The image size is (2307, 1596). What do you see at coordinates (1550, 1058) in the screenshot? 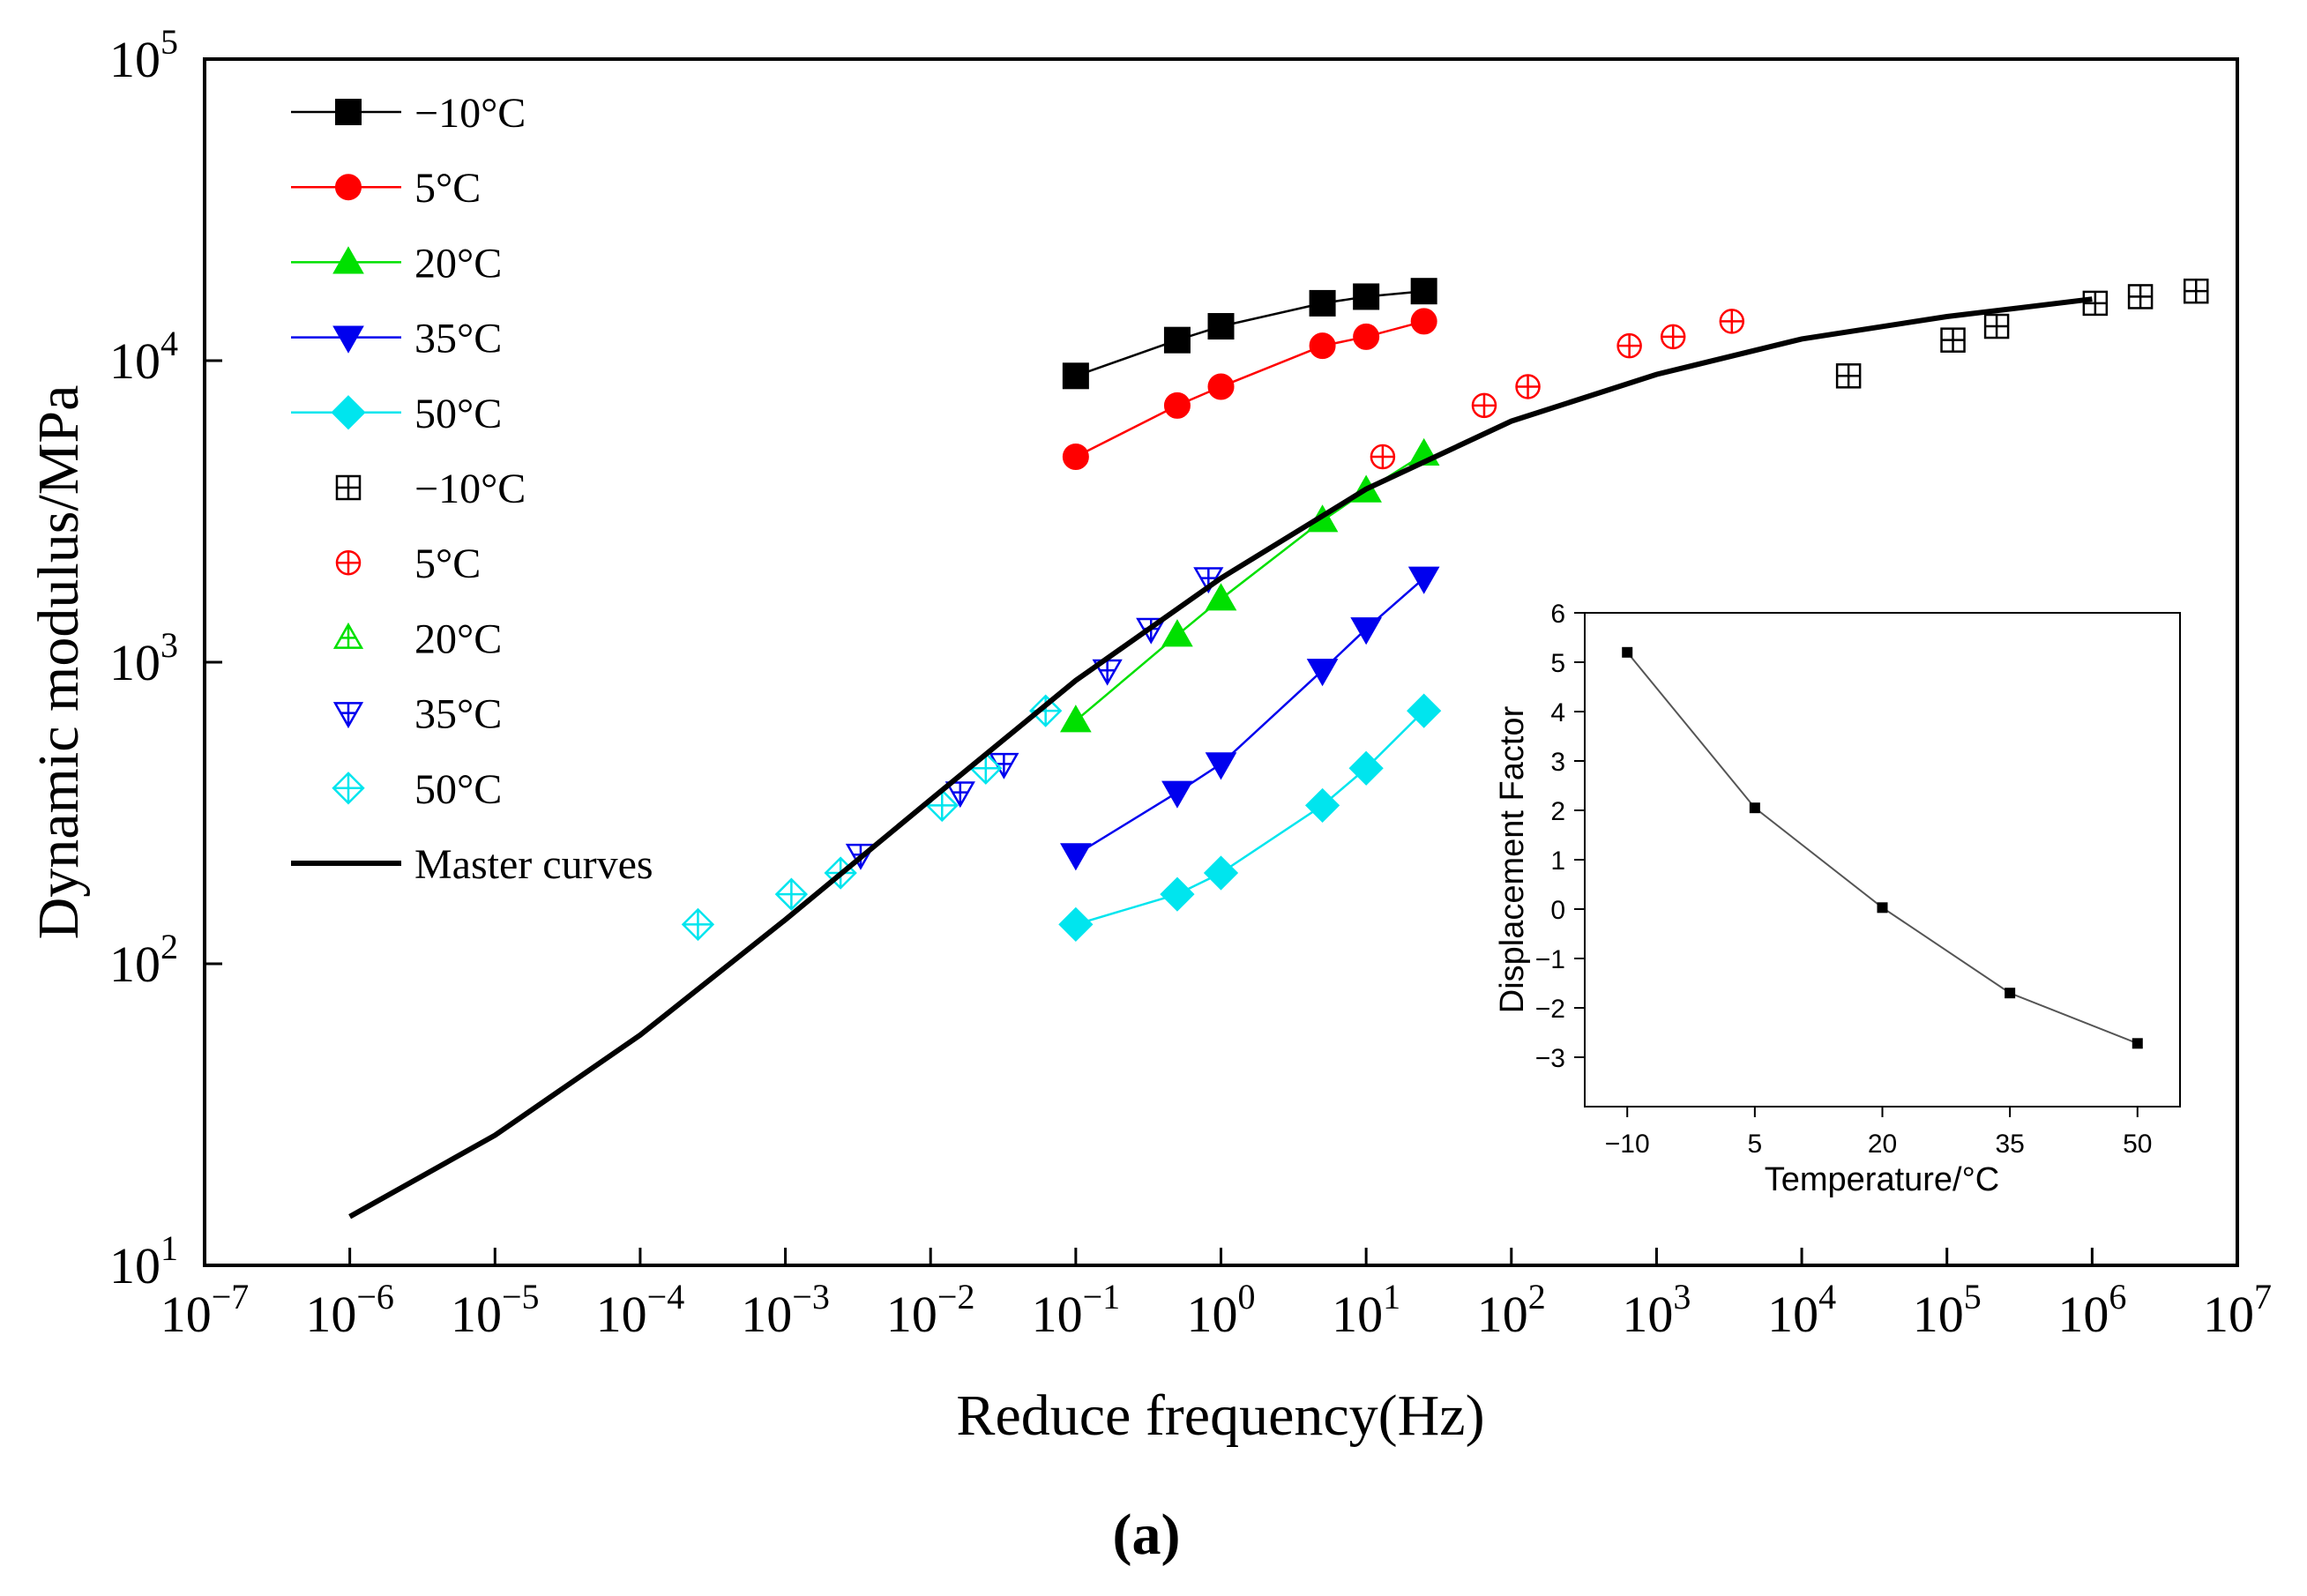
I see `inset-y-tick-label-0: −3` at bounding box center [1550, 1058].